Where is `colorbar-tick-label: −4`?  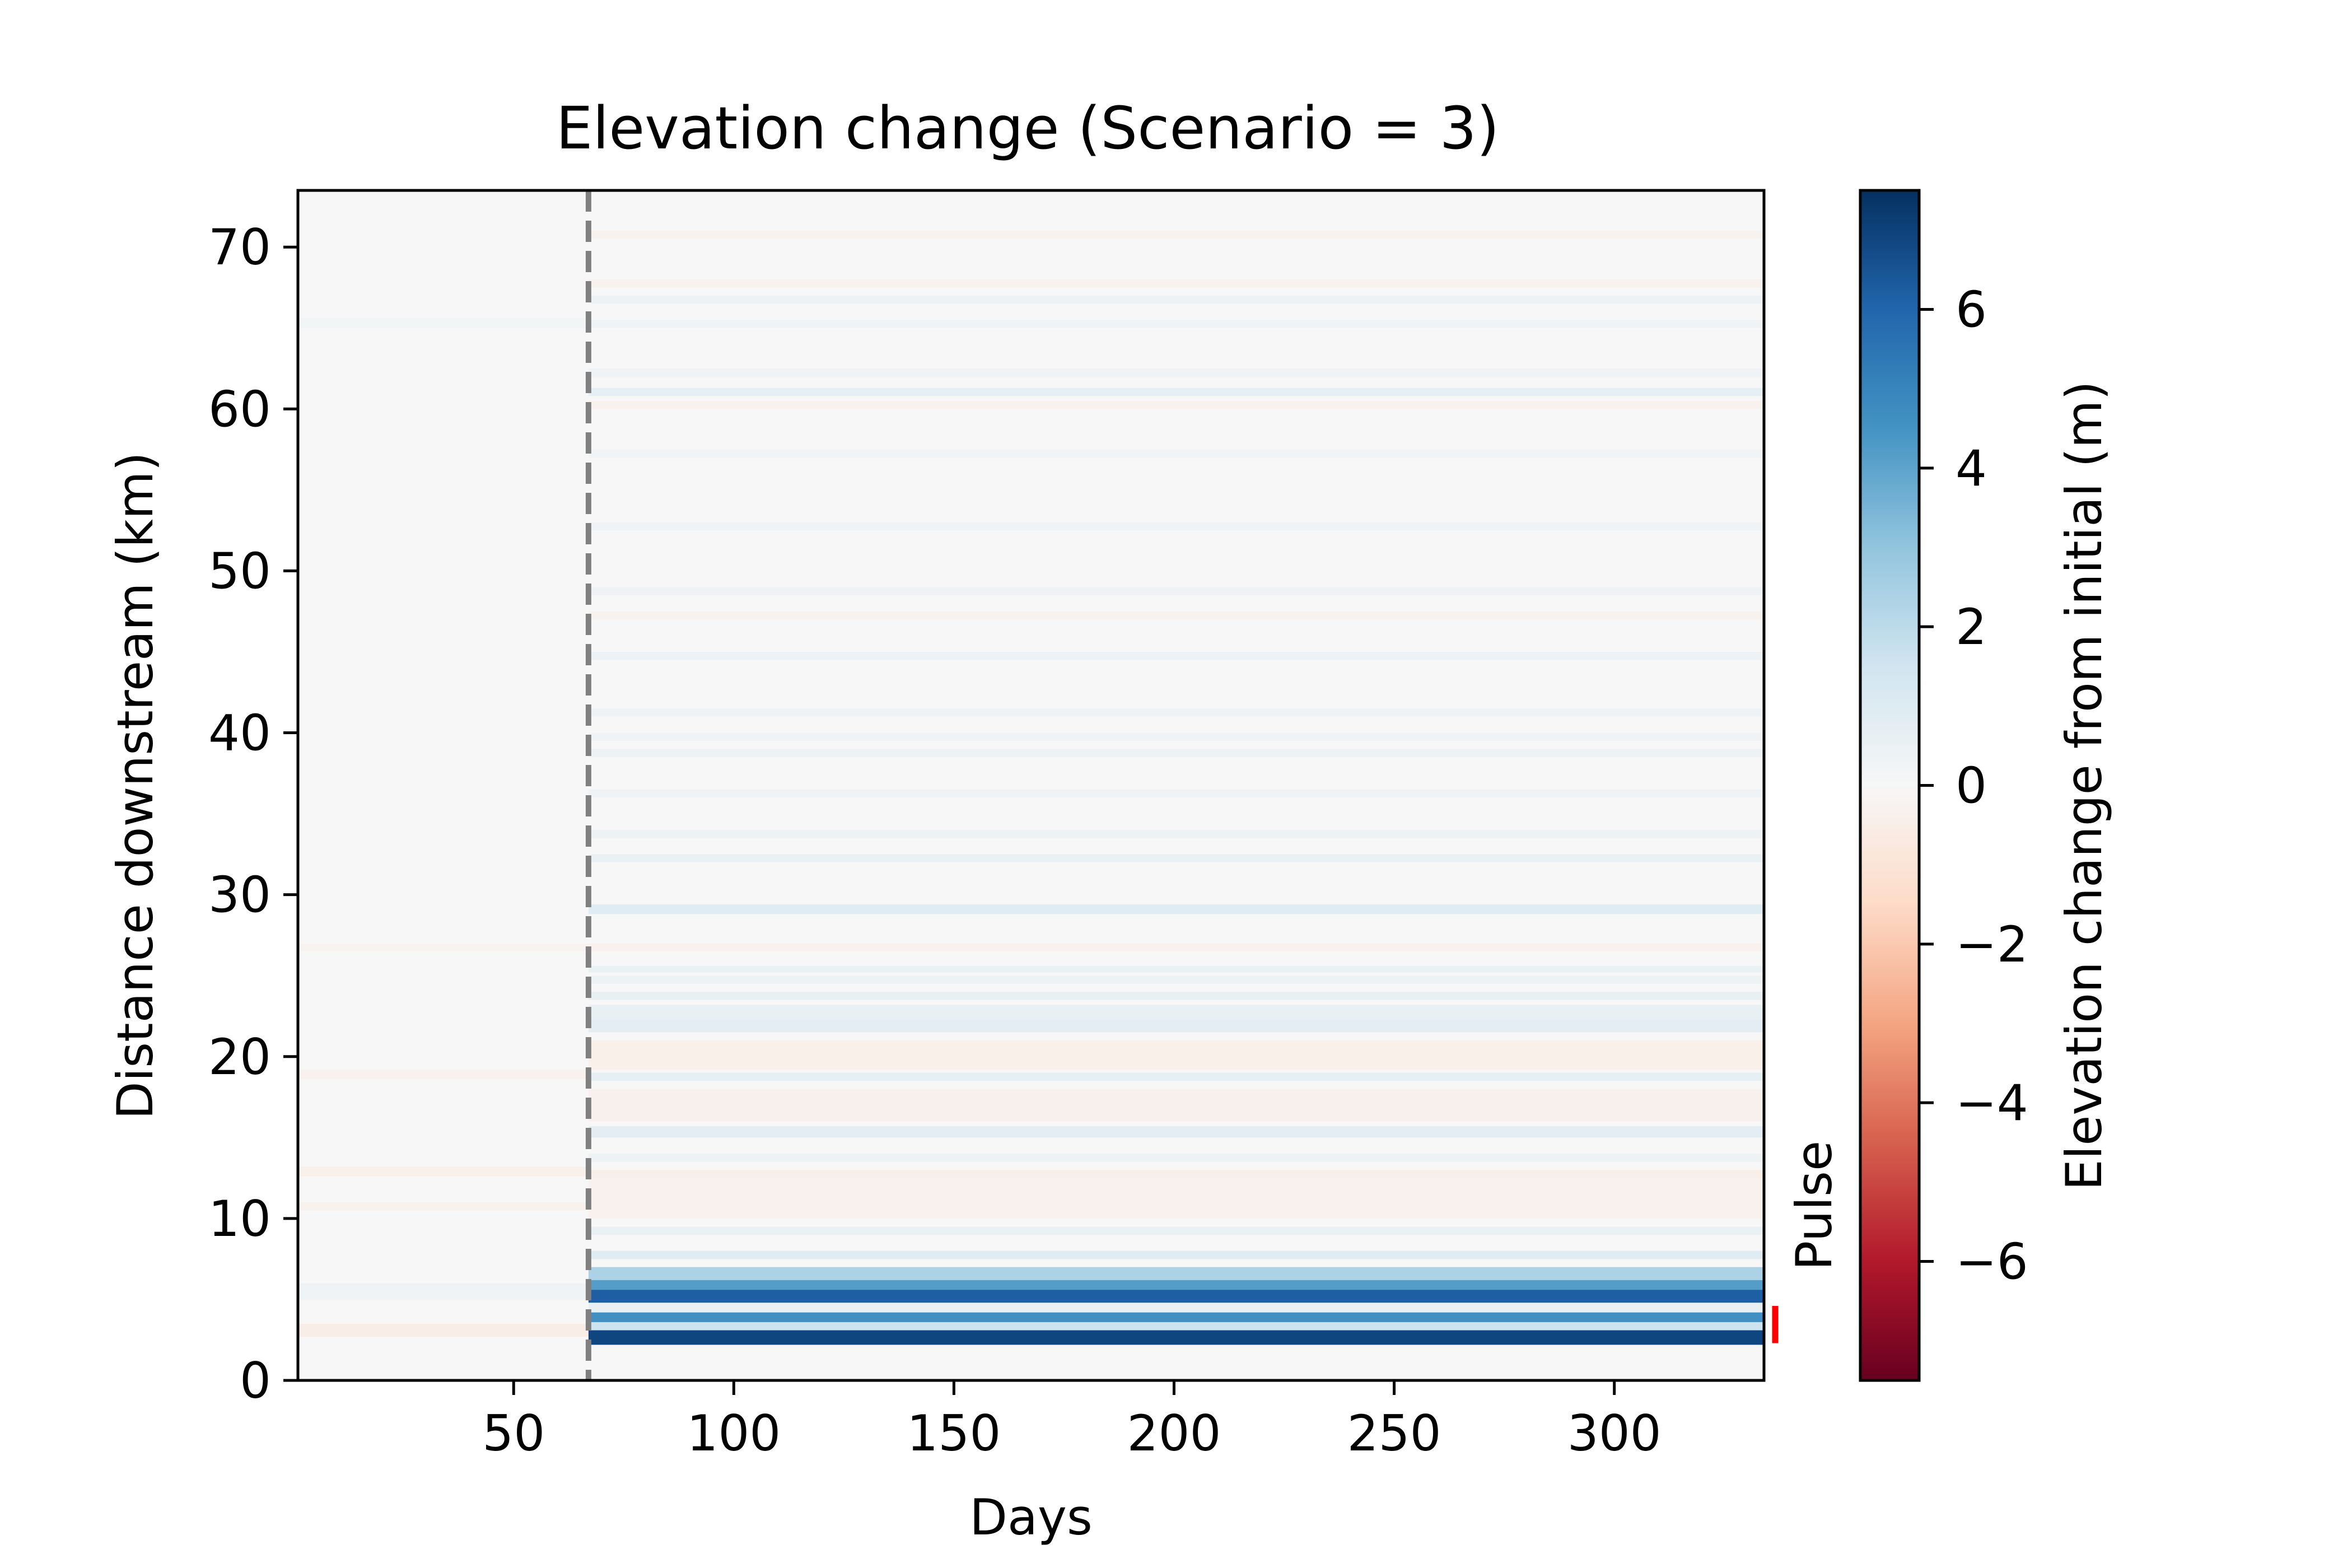 colorbar-tick-label: −4 is located at coordinates (1992, 1103).